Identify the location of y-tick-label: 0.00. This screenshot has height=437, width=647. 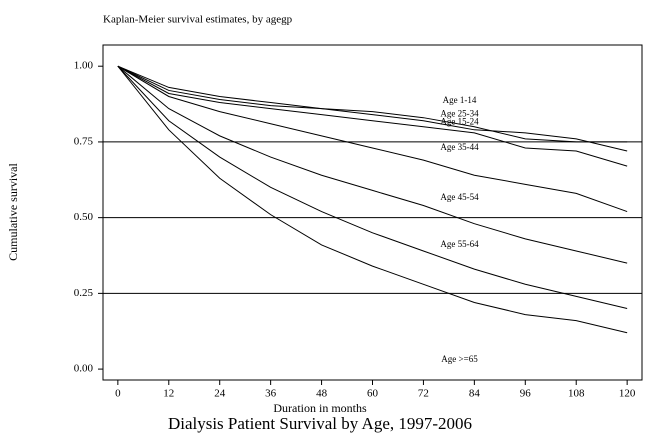
(84, 369).